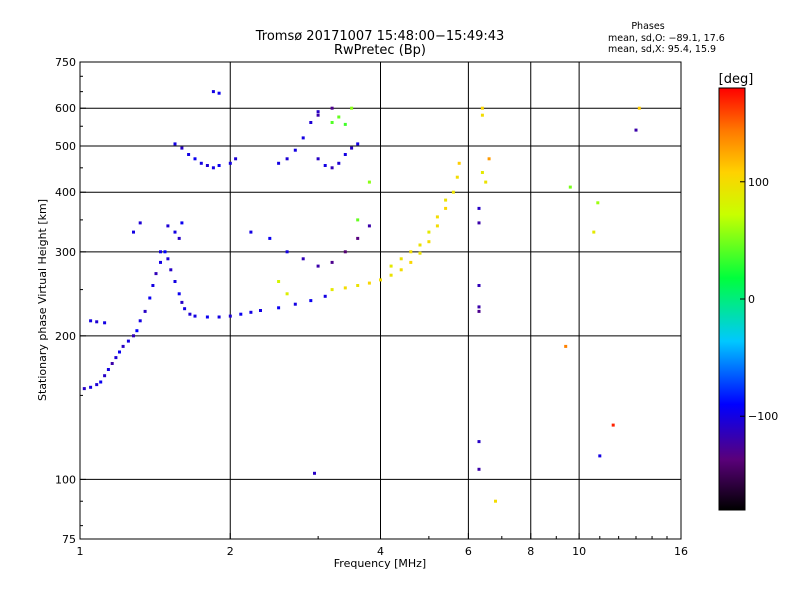  Describe the element at coordinates (681, 551) in the screenshot. I see `x-tick-label: 16` at that location.